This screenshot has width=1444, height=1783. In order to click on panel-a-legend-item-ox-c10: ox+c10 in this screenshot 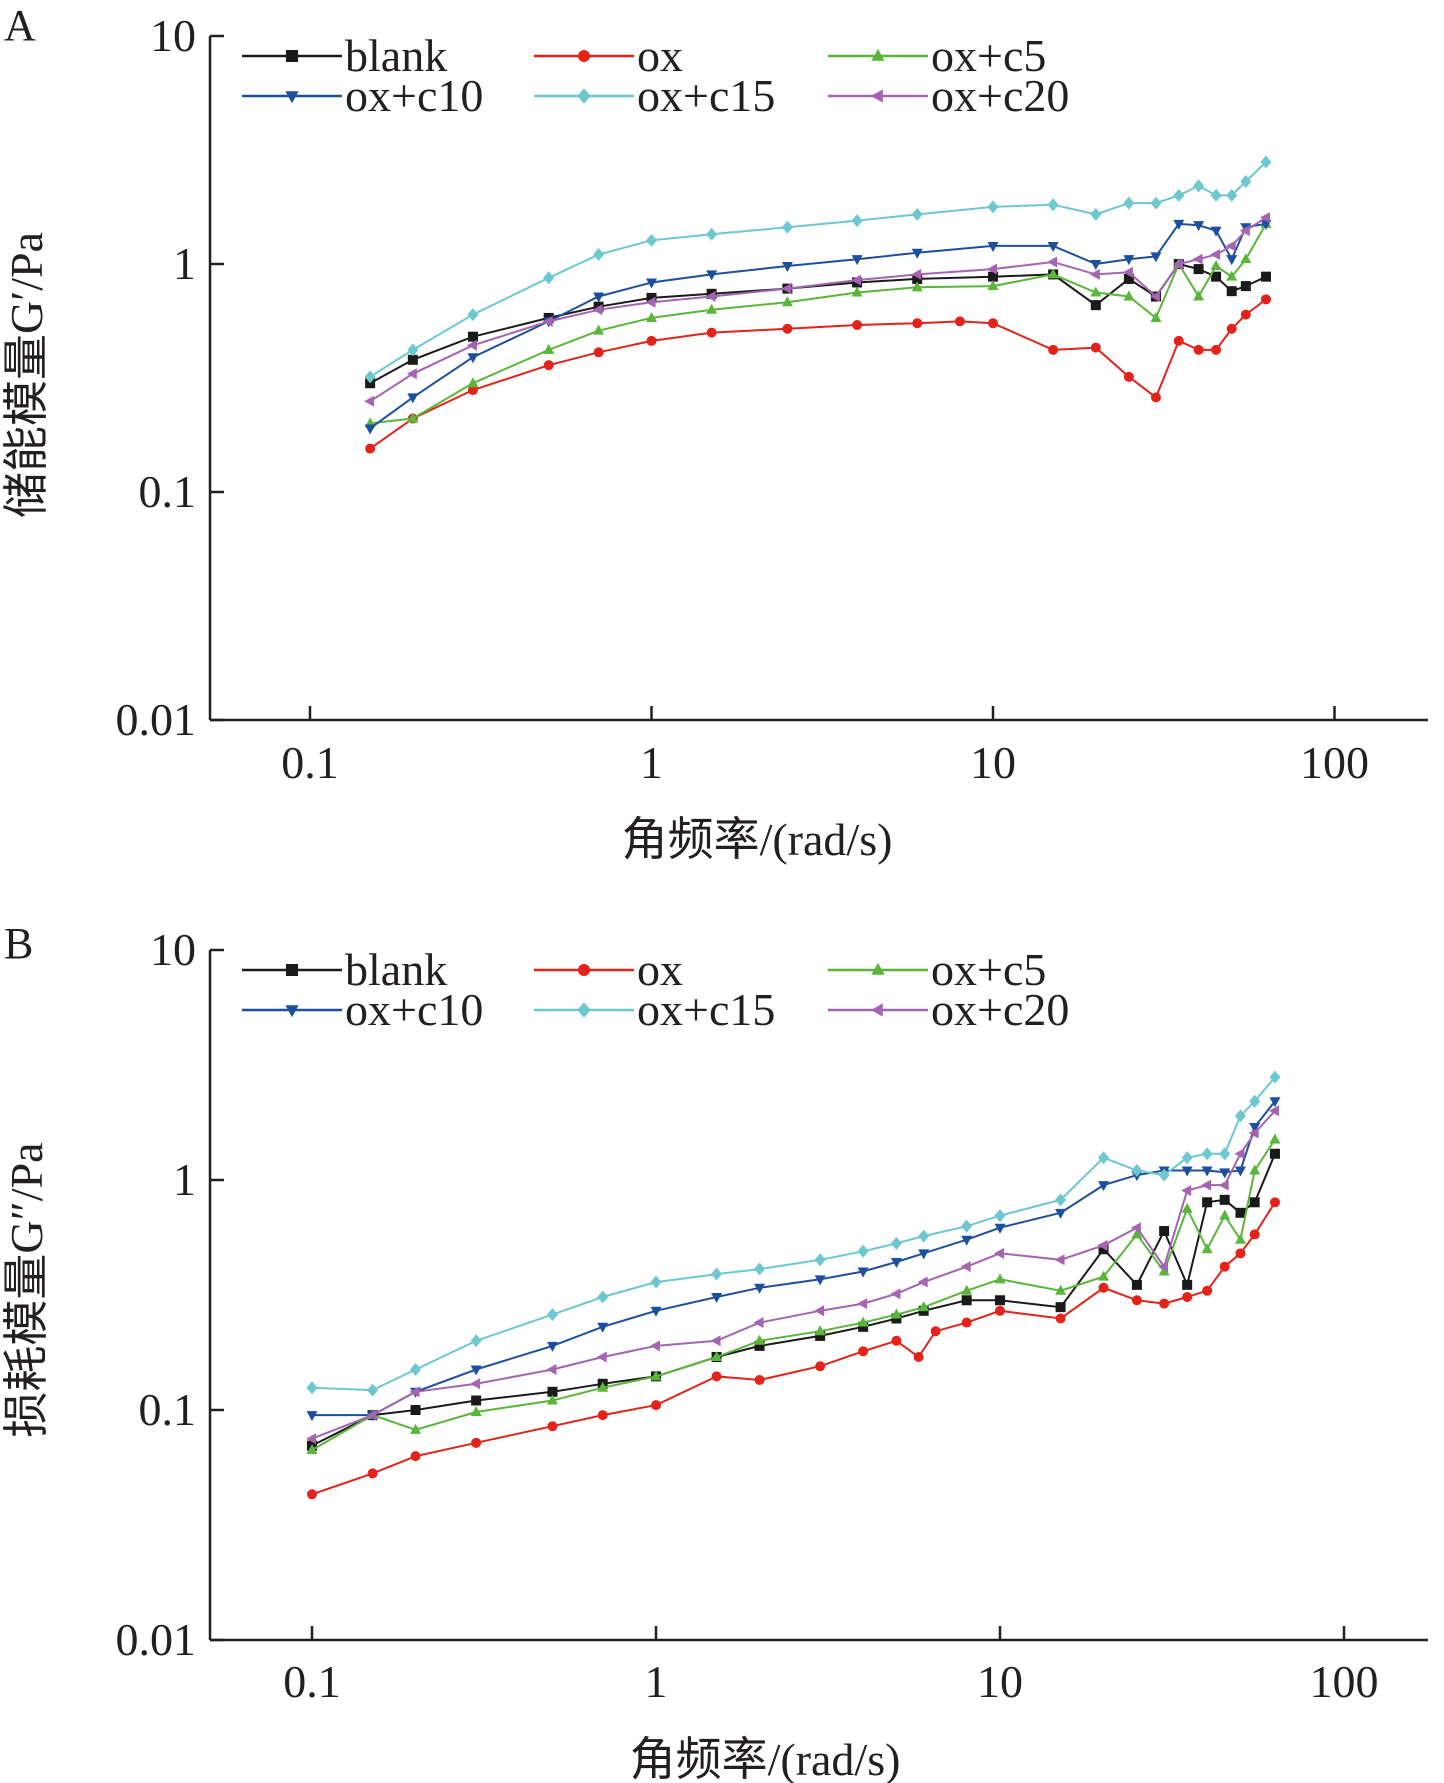, I will do `click(362, 95)`.